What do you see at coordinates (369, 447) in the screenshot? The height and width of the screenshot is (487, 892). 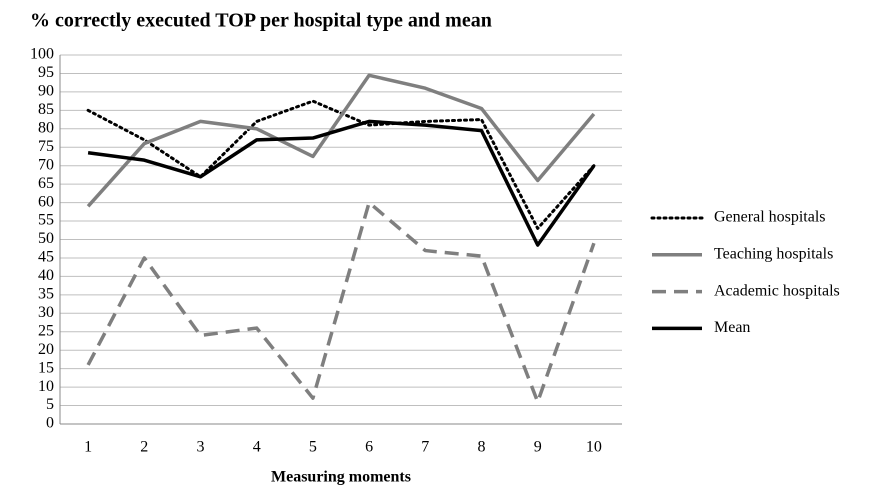 I see `x-tick-label: 6` at bounding box center [369, 447].